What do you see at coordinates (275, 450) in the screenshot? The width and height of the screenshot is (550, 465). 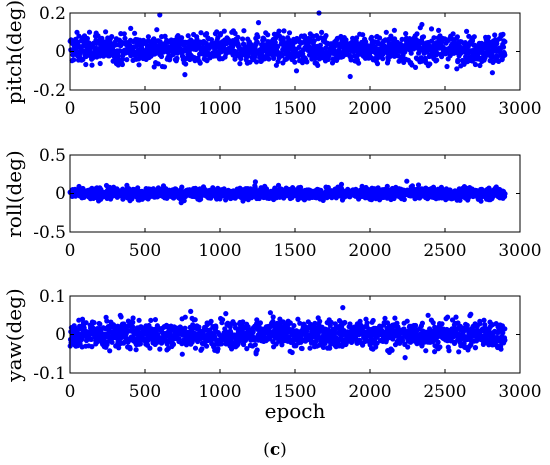 I see `caption-letter: c` at bounding box center [275, 450].